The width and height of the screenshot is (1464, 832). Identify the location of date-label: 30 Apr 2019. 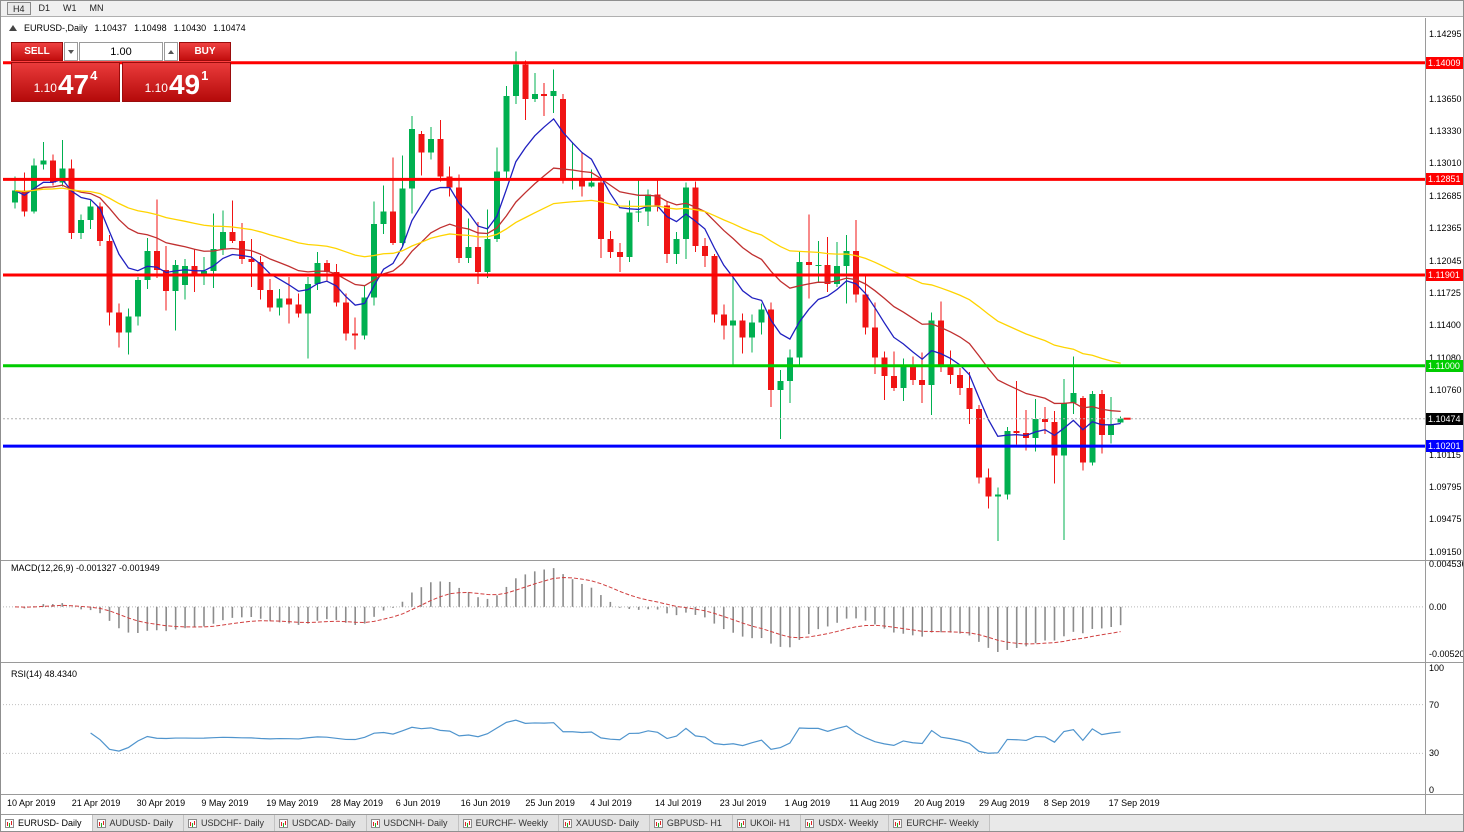
(161, 803).